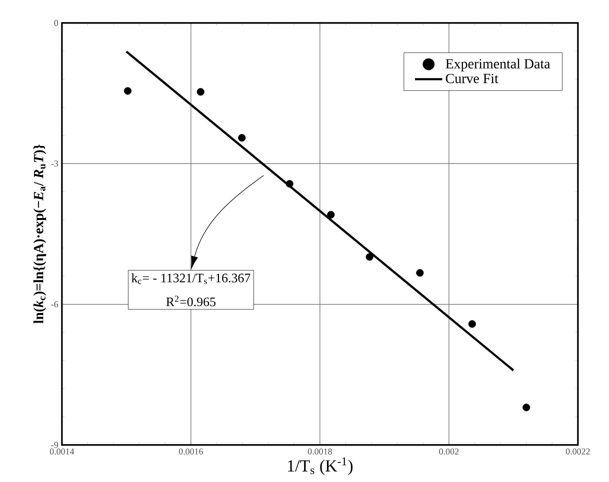  Describe the element at coordinates (54, 304) in the screenshot. I see `y-tick-label: -6` at that location.